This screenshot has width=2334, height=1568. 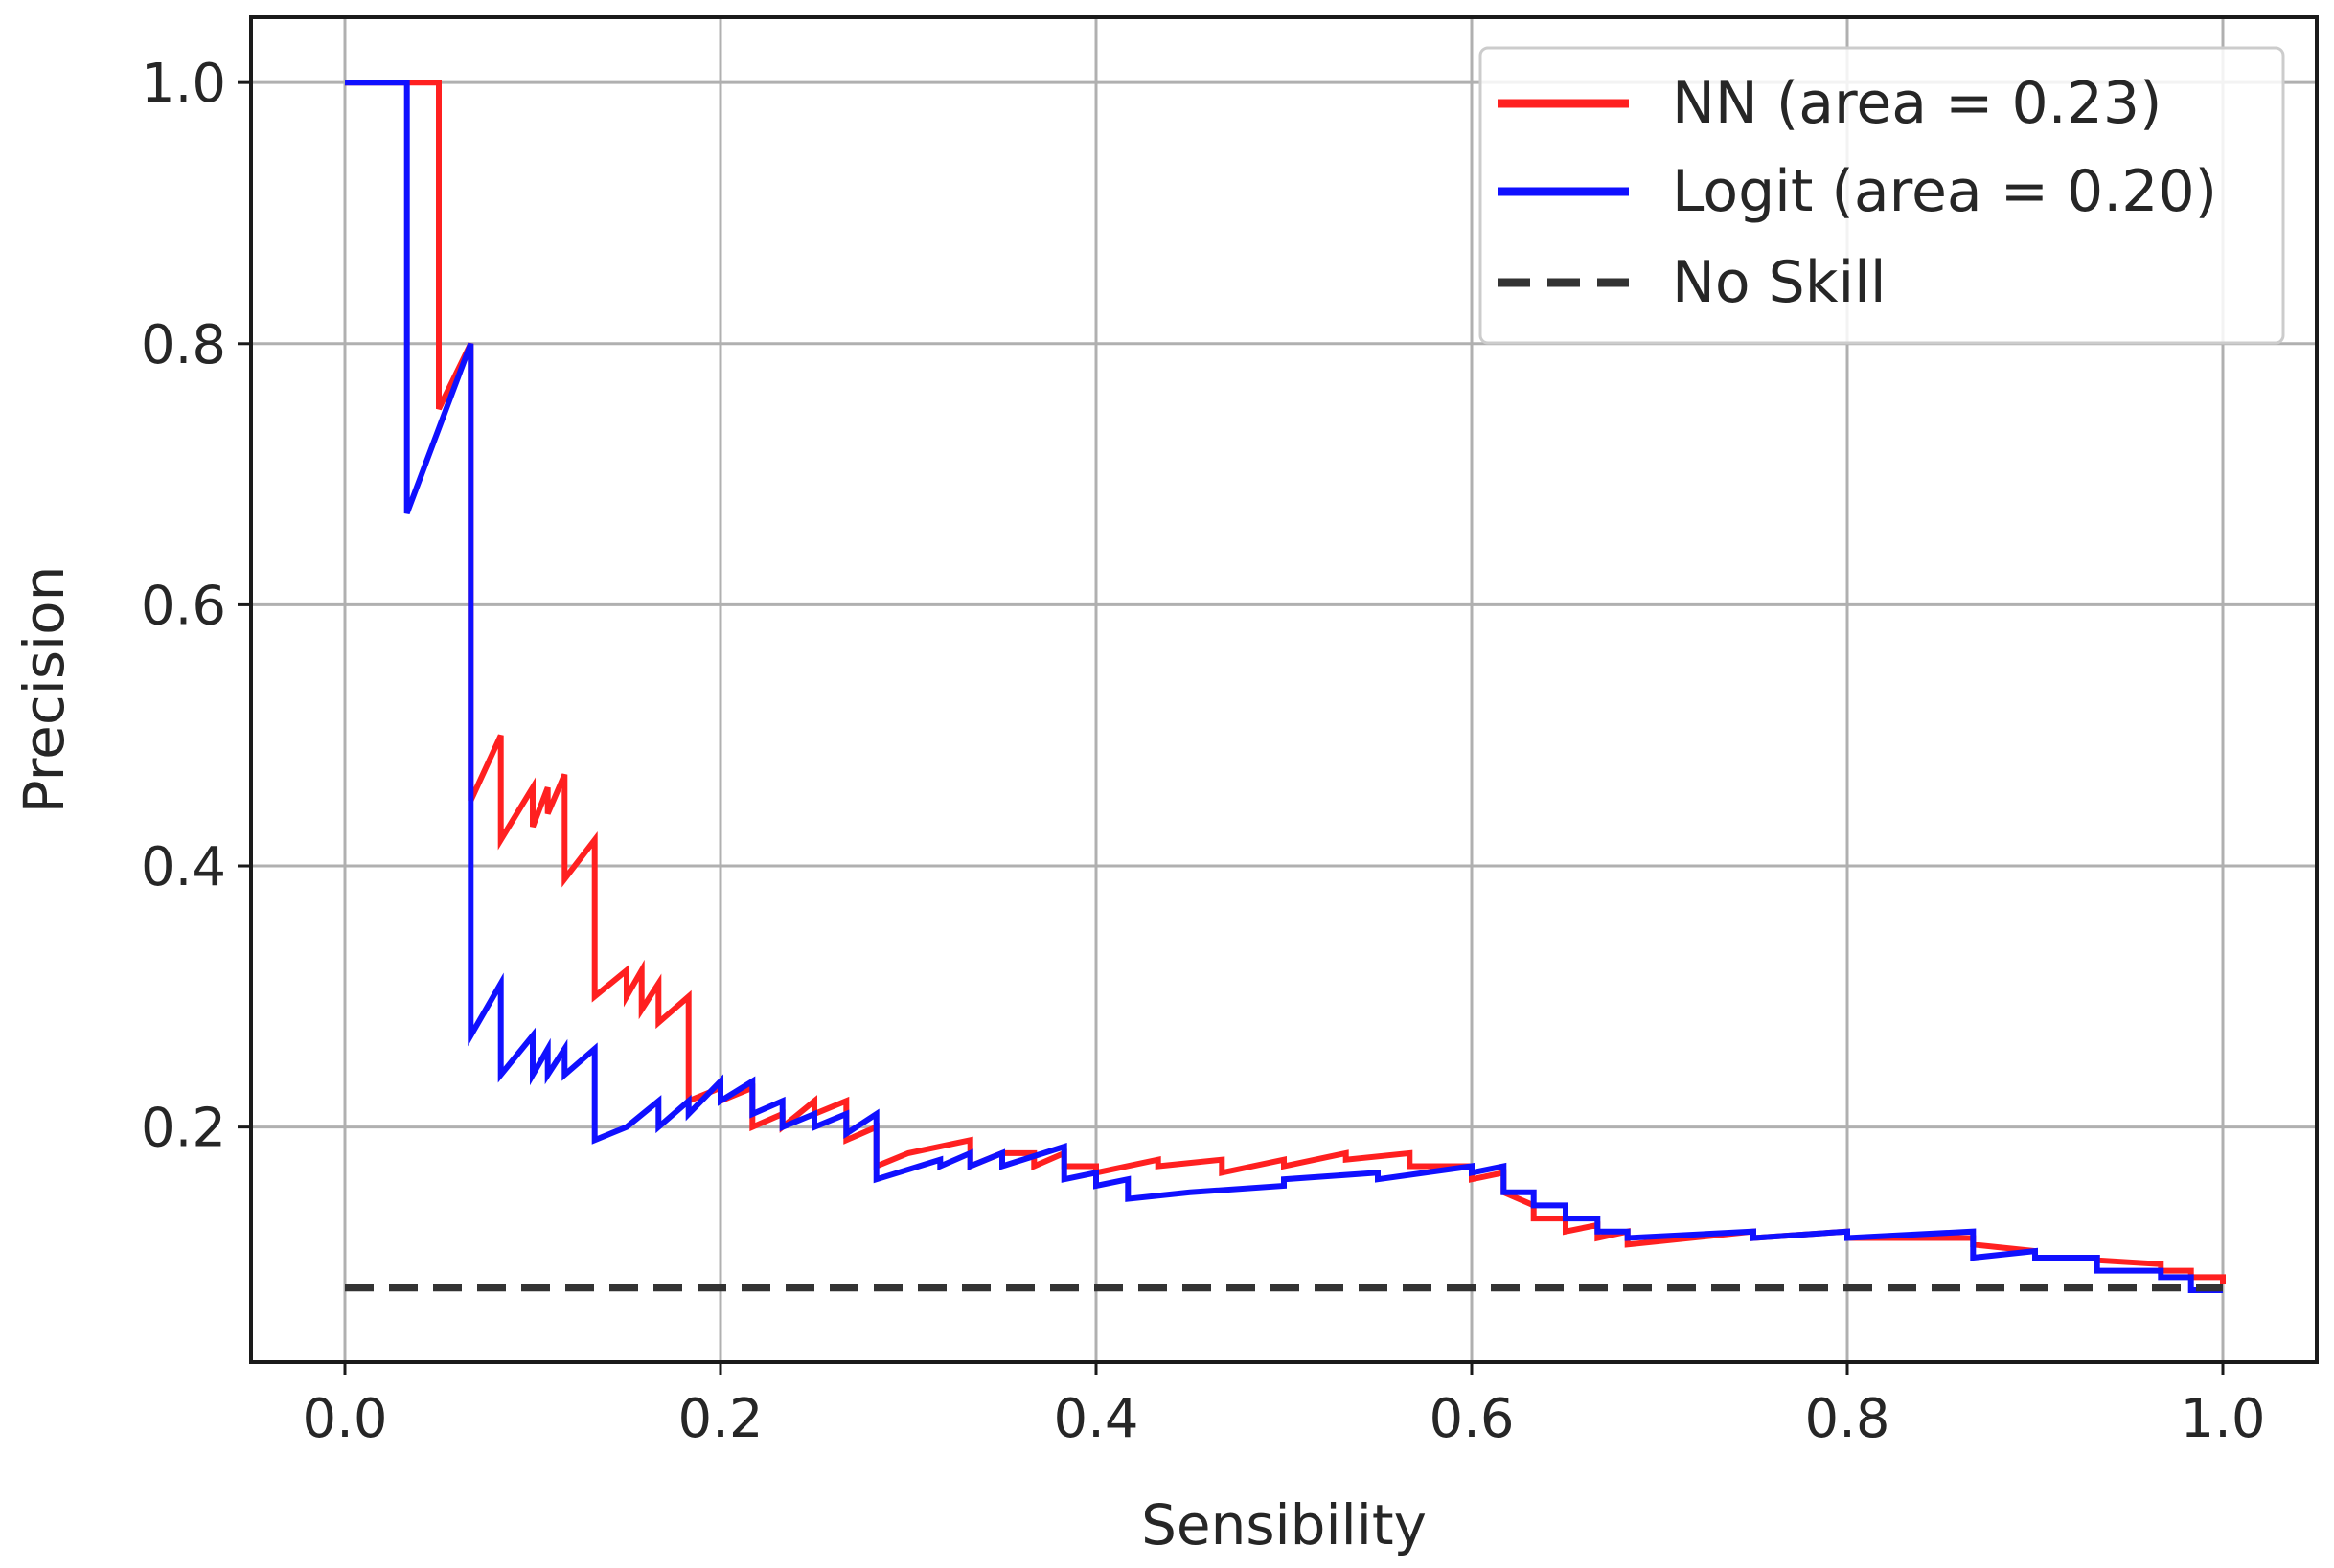 I want to click on y-tick-label: 1.0, so click(x=184, y=84).